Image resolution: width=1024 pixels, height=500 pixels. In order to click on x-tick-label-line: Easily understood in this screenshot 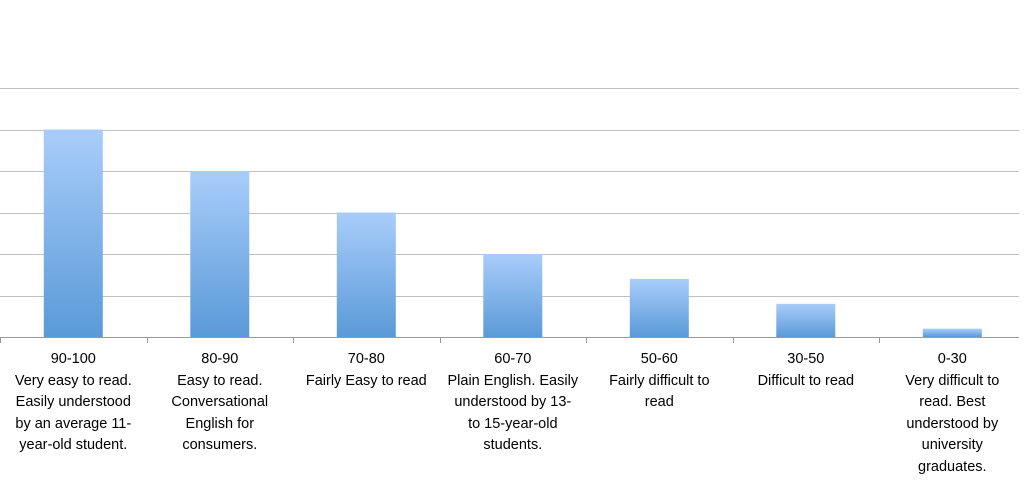, I will do `click(73, 402)`.